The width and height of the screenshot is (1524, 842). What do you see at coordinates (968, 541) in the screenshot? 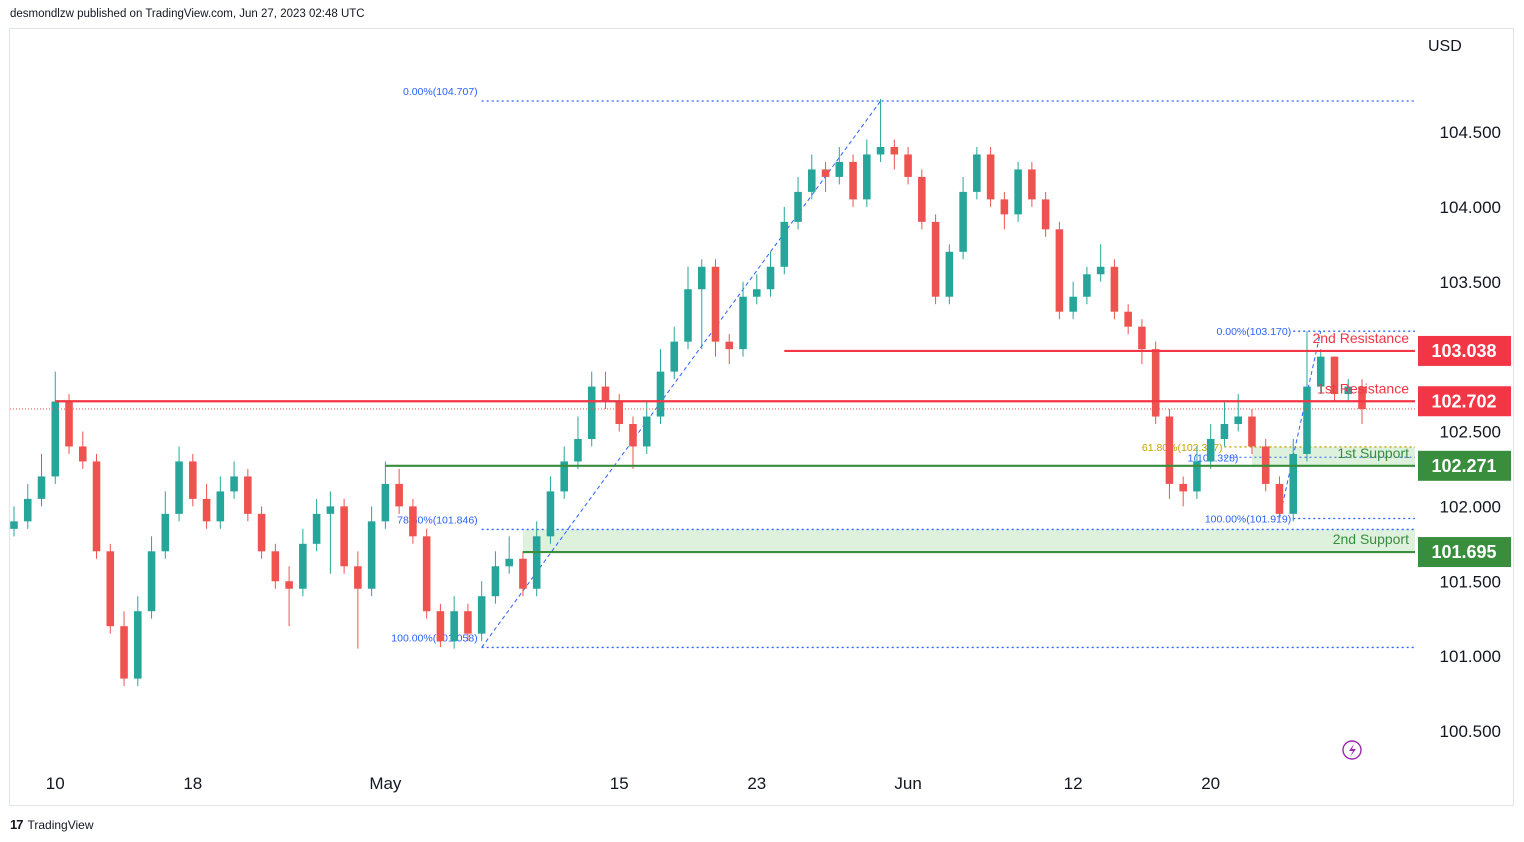
I see `support-zone` at bounding box center [968, 541].